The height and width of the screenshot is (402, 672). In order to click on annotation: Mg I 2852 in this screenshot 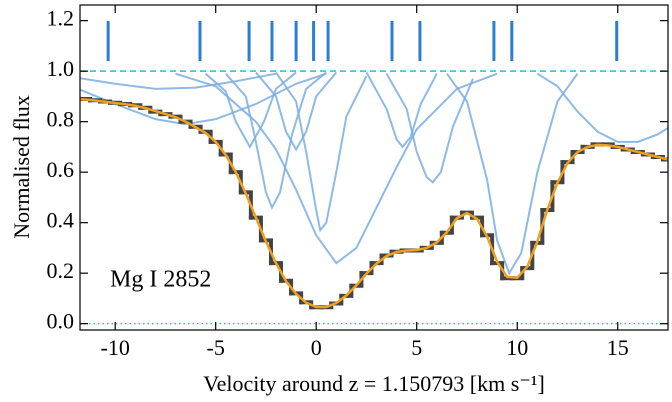, I will do `click(160, 280)`.